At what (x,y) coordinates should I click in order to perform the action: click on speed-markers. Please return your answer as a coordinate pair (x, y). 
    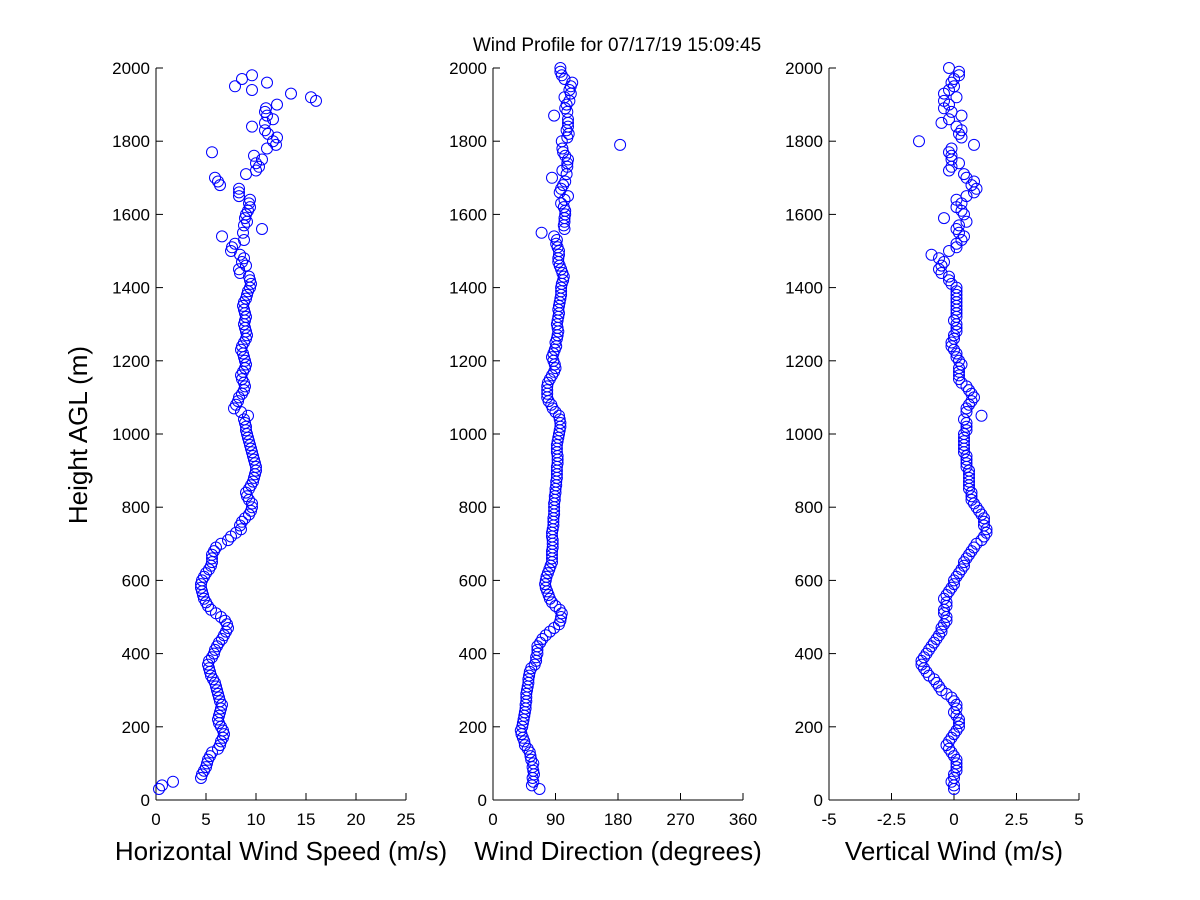
    Looking at the image, I should click on (237, 432).